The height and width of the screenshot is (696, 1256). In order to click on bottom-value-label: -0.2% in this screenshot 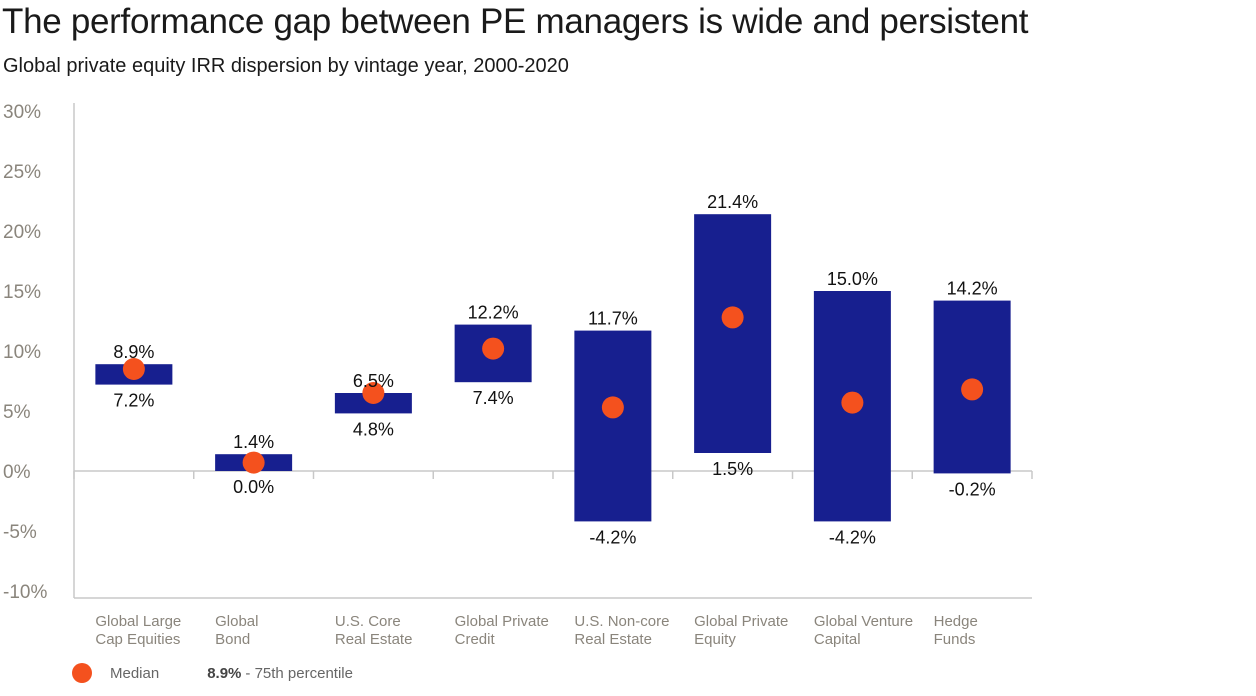, I will do `click(972, 489)`.